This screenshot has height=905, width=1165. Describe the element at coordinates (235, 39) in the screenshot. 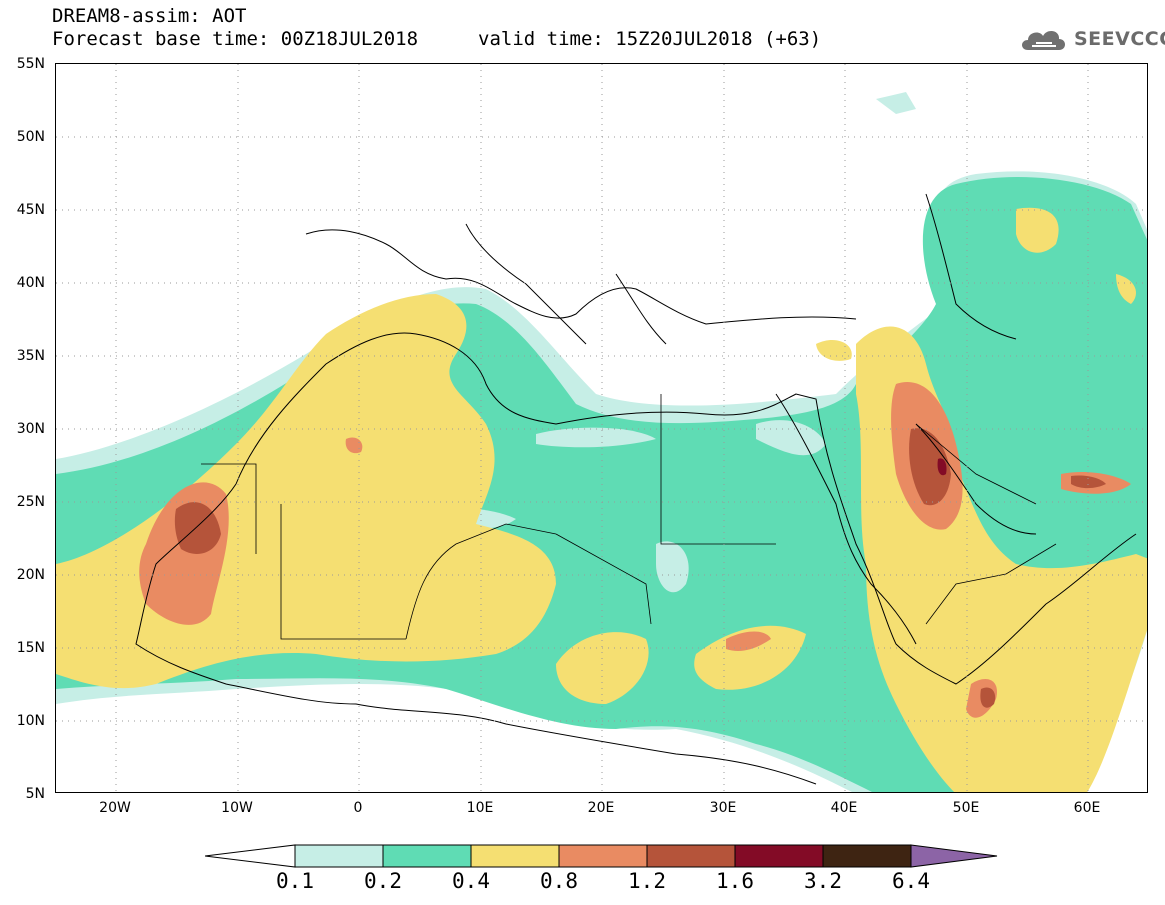

I see `forecast-base-time: Forecast base time: 00Z18JUL2018` at that location.